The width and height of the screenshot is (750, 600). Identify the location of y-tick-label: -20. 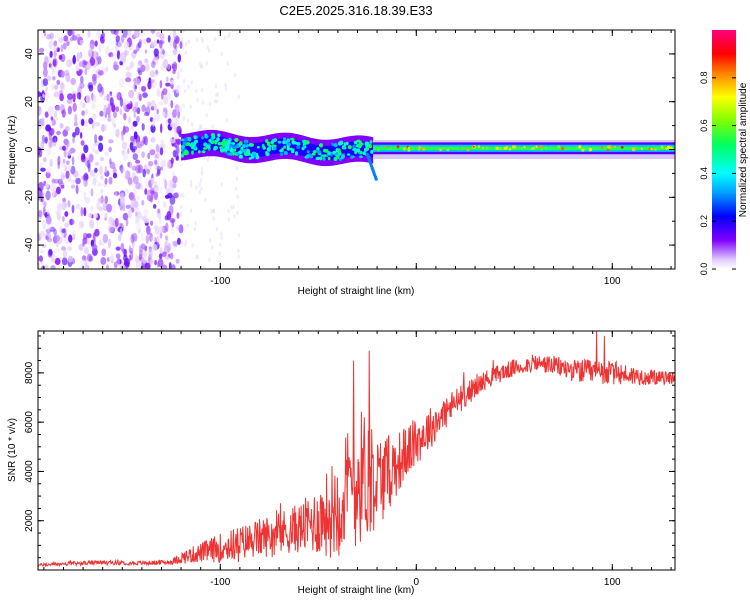
(29, 197).